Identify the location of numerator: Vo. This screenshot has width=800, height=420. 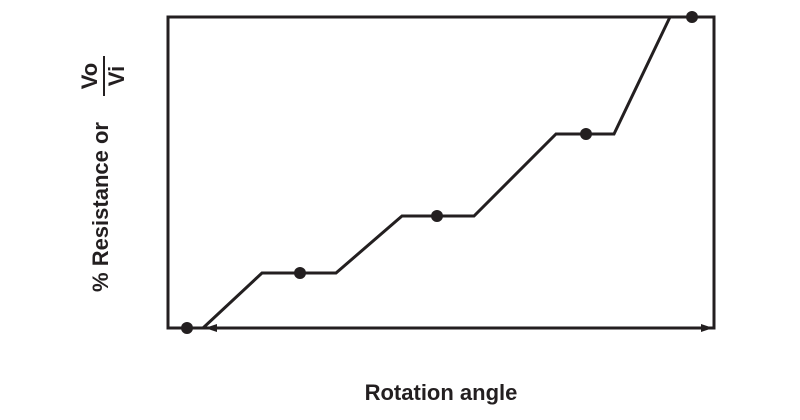
(89, 76).